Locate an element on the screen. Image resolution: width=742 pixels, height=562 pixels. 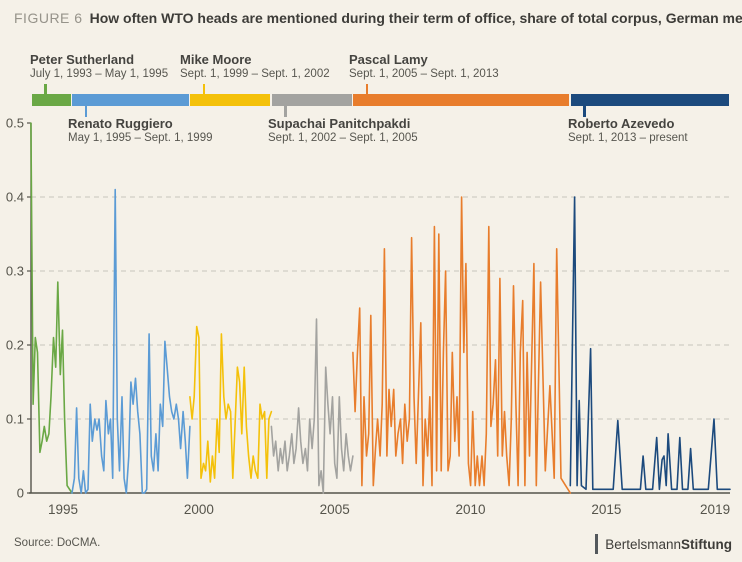
y-tick-label: 0.2 is located at coordinates (15, 345).